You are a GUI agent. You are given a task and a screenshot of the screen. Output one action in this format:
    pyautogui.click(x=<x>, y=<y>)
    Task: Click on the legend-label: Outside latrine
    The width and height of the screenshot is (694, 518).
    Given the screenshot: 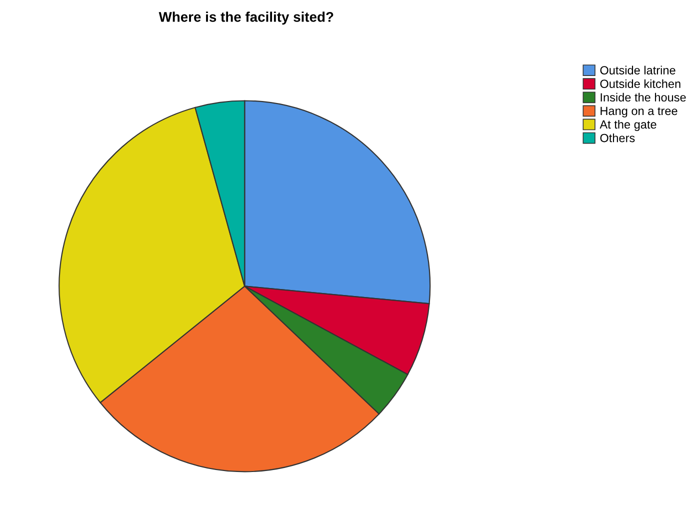 What is the action you would take?
    pyautogui.click(x=638, y=70)
    